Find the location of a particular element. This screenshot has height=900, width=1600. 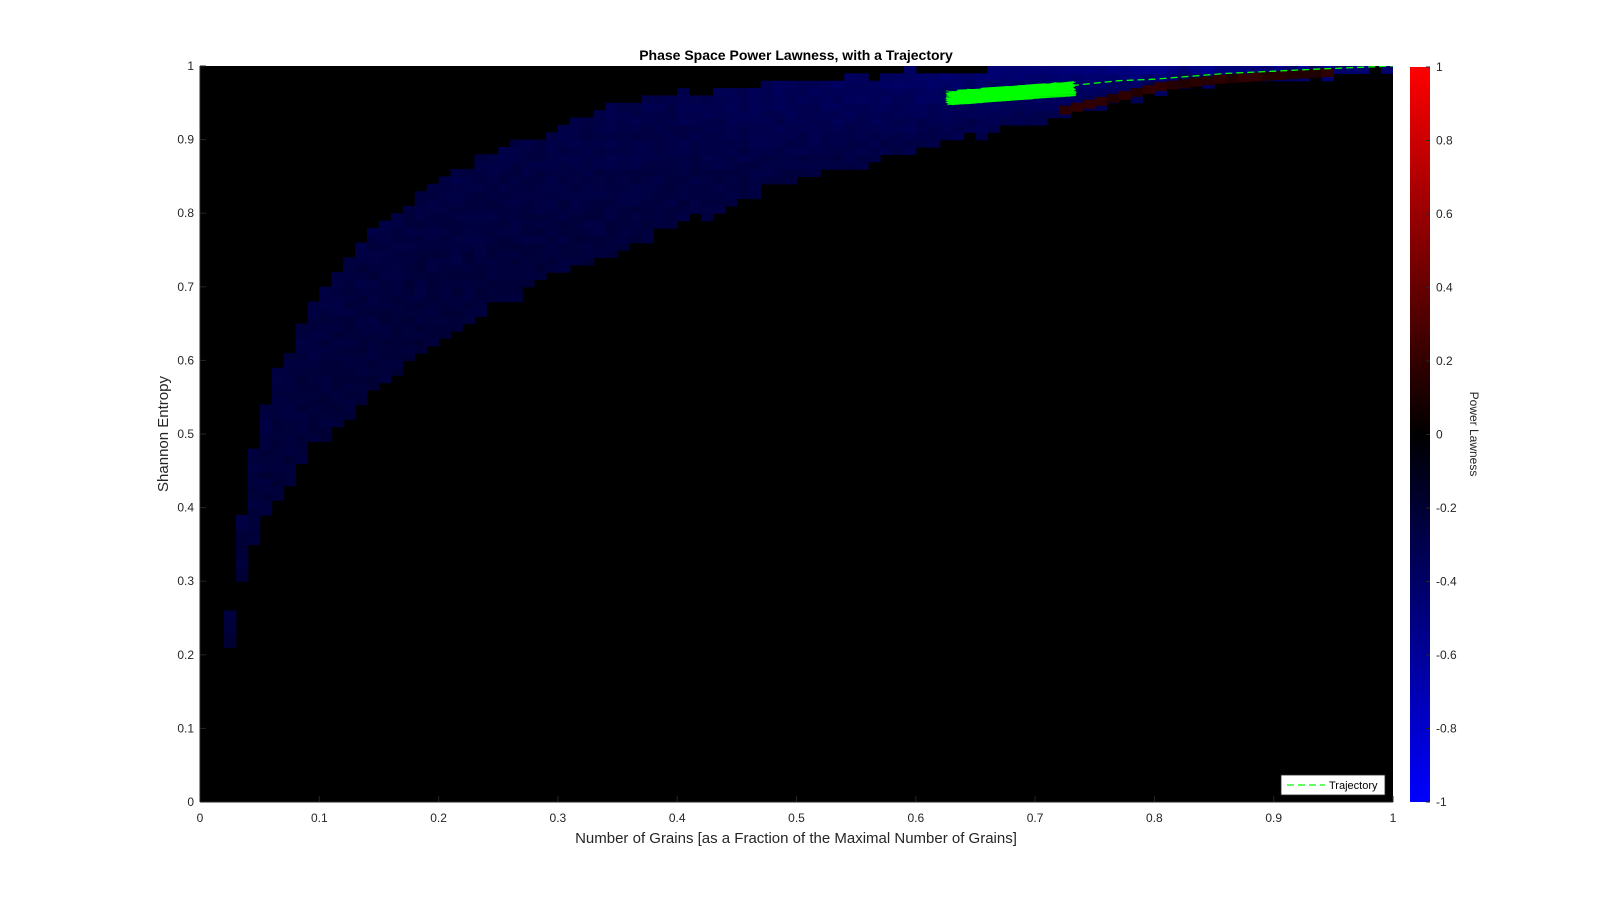

x-tick-label: 0 is located at coordinates (200, 818).